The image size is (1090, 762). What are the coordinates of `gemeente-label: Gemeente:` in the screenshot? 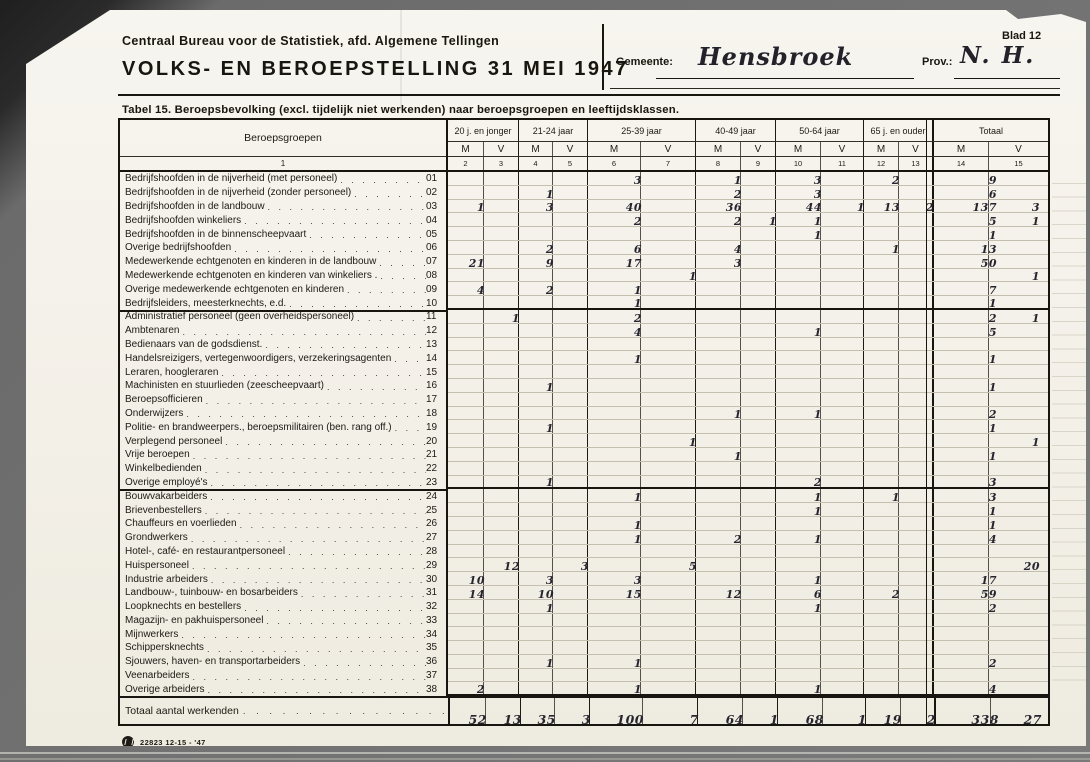 It's located at (644, 62).